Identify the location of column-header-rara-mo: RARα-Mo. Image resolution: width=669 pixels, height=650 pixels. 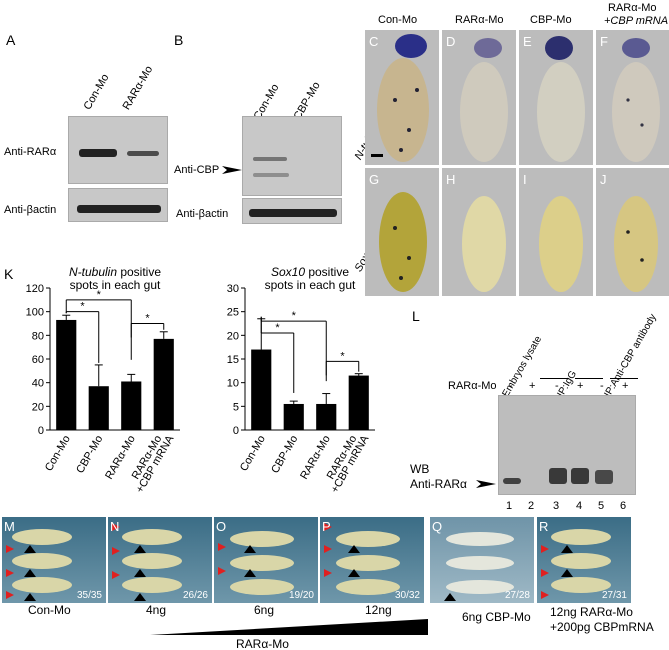
(479, 20).